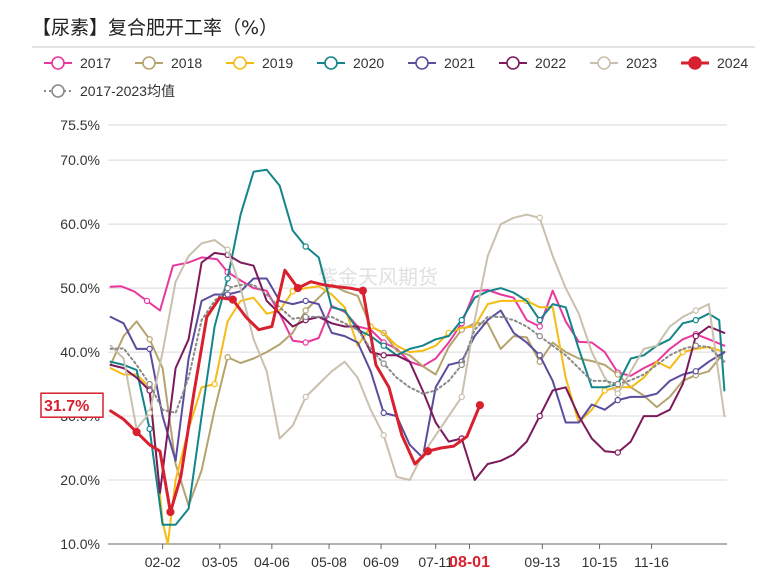 This screenshot has width=770, height=575. Describe the element at coordinates (80, 160) in the screenshot. I see `y-tick-label: 70.0%` at that location.